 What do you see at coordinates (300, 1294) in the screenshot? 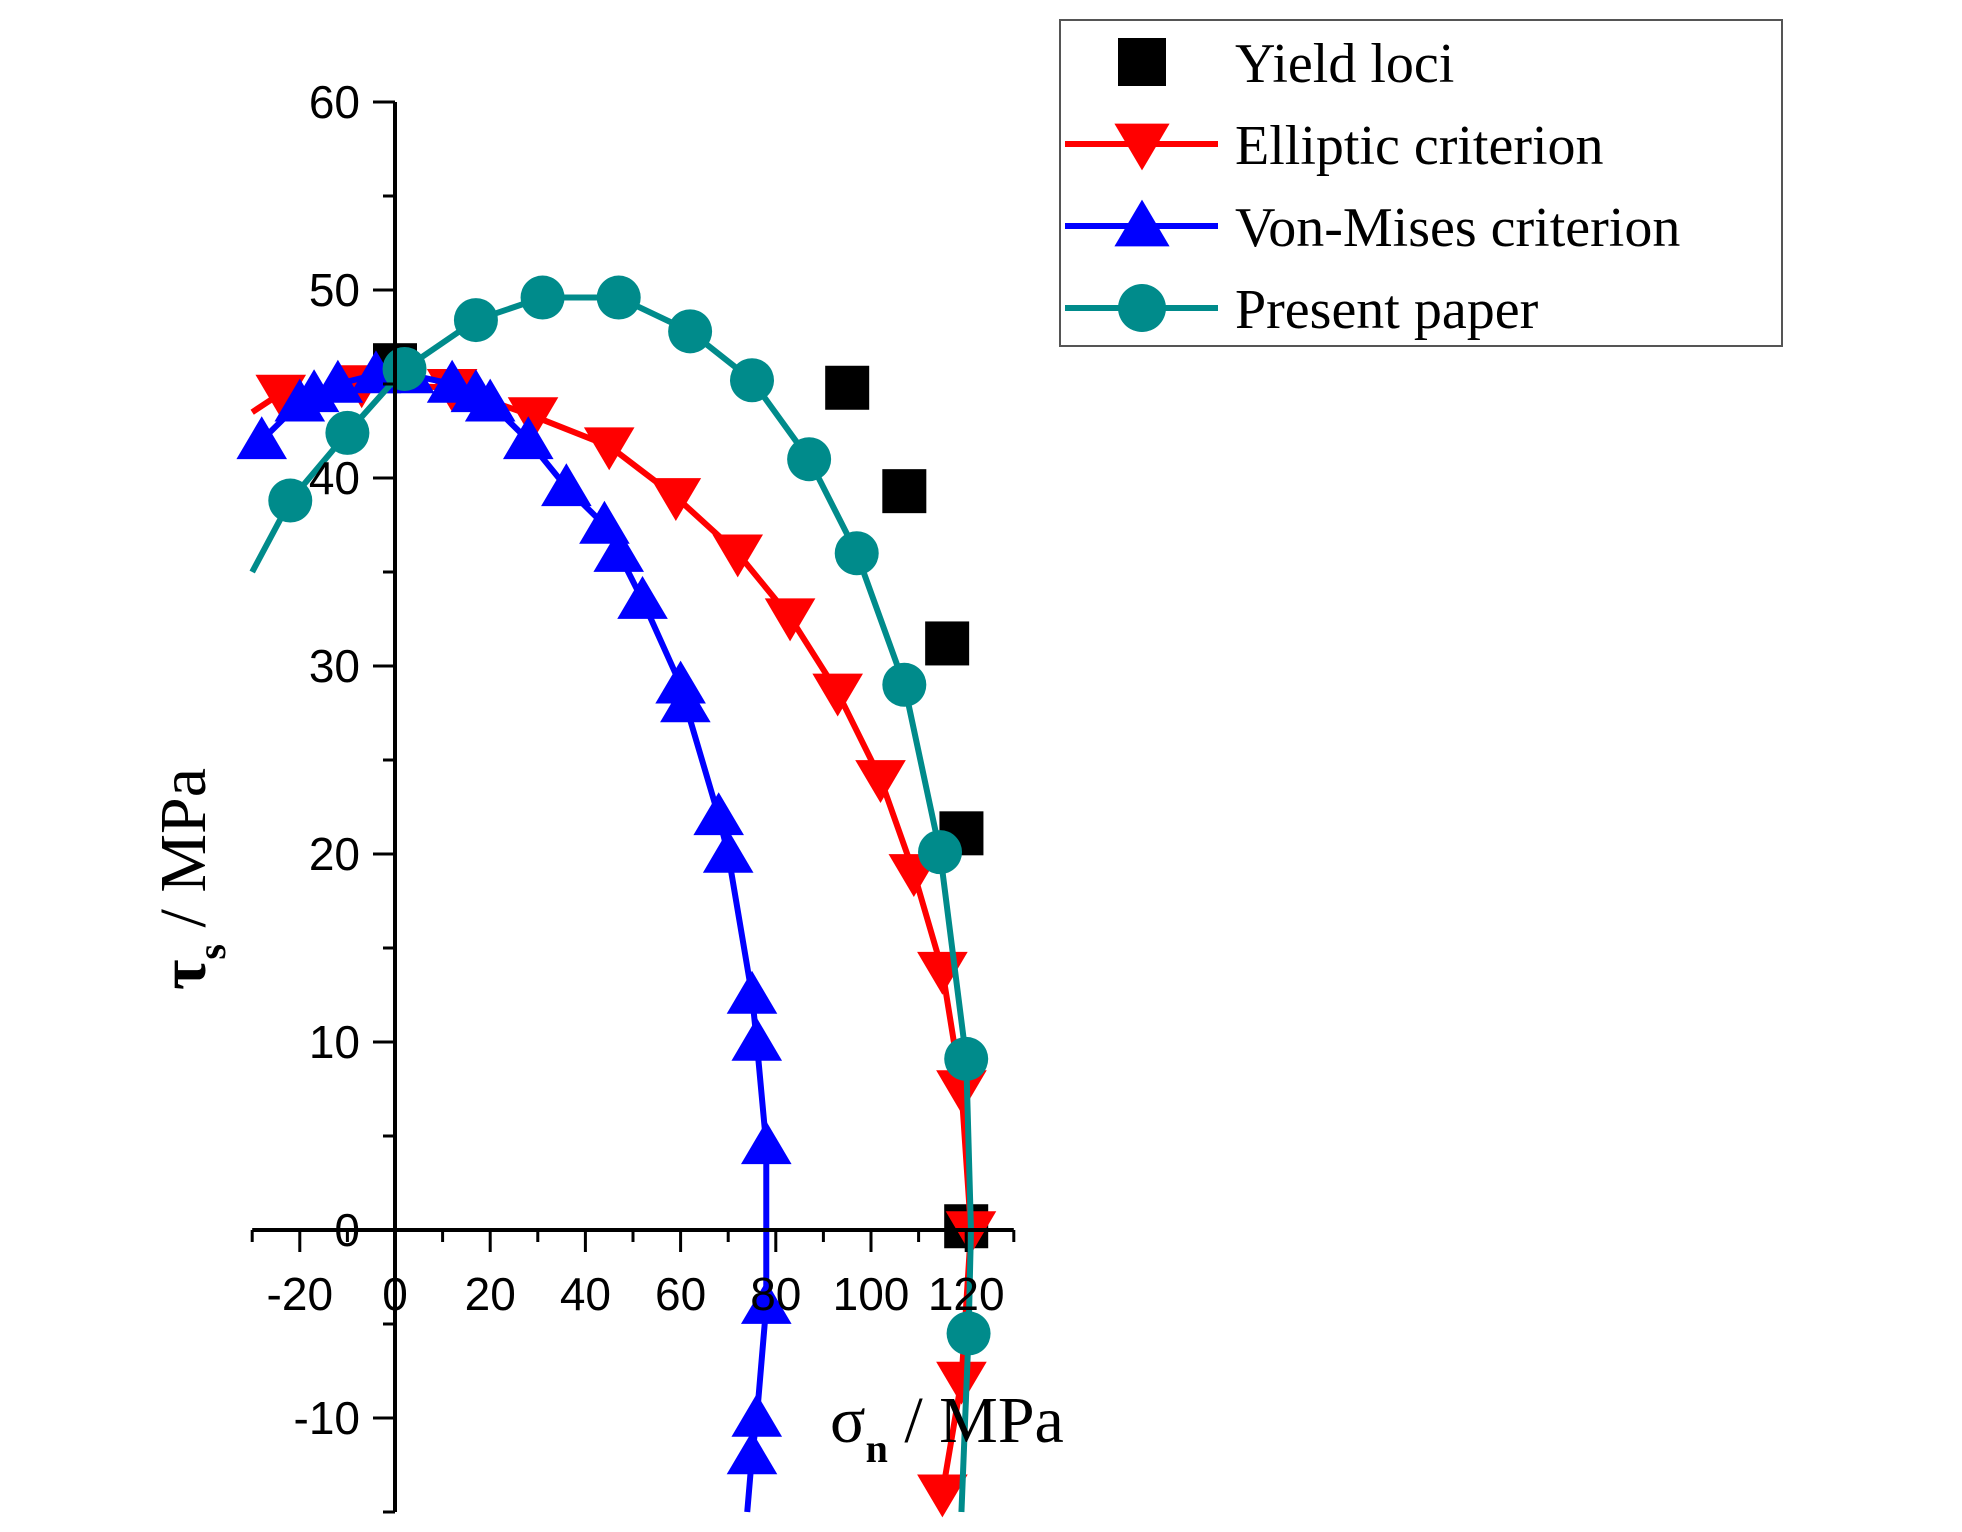
I see `x-tick-label: -20` at bounding box center [300, 1294].